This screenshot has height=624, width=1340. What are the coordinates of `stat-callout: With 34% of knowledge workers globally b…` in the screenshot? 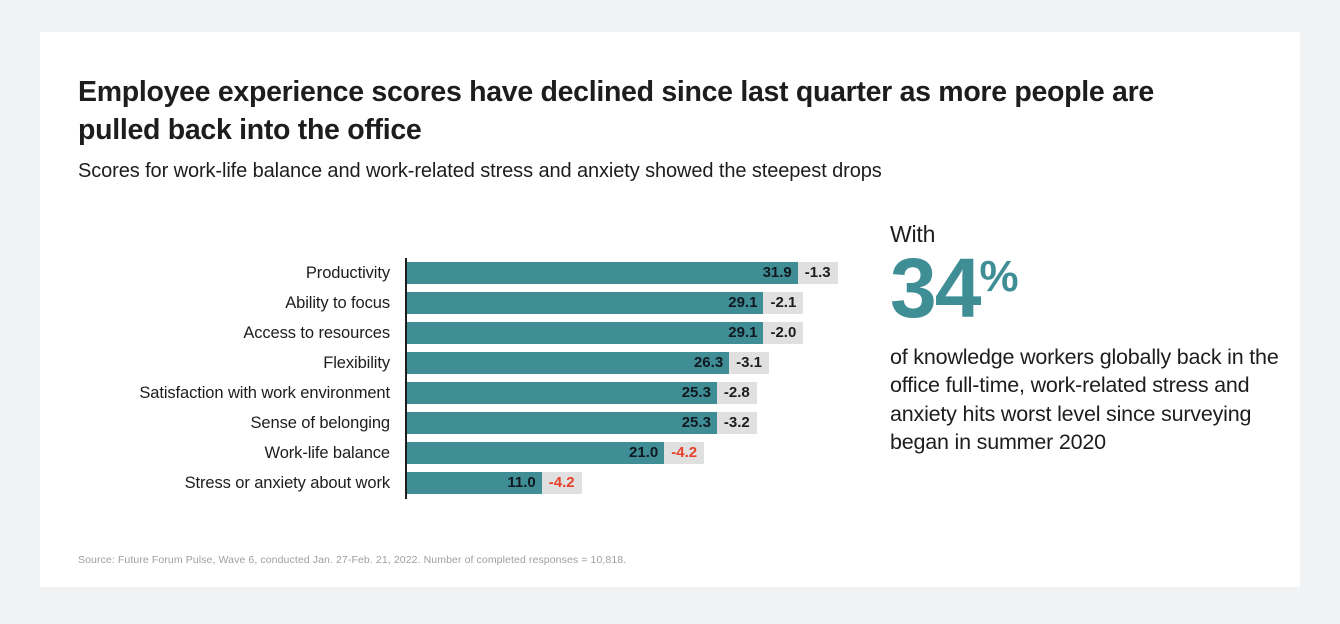 It's located at (1090, 339).